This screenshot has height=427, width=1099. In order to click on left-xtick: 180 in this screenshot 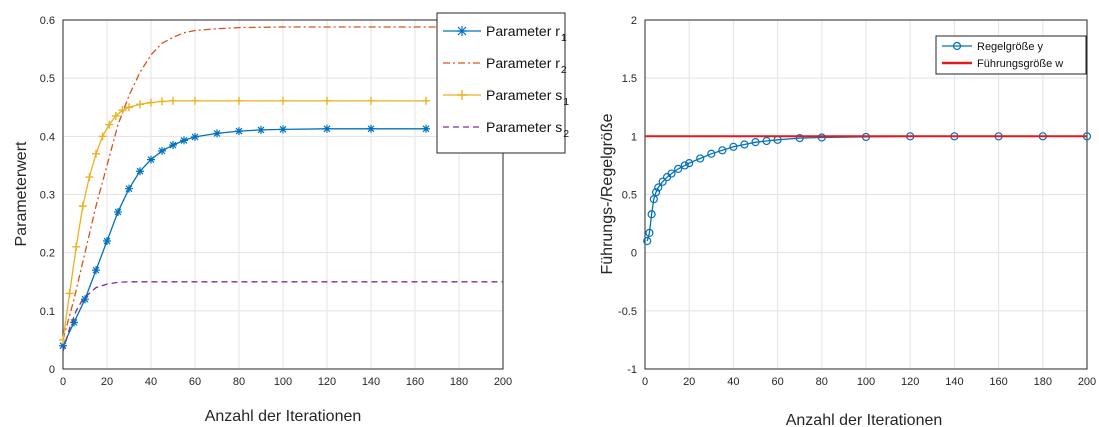, I will do `click(459, 382)`.